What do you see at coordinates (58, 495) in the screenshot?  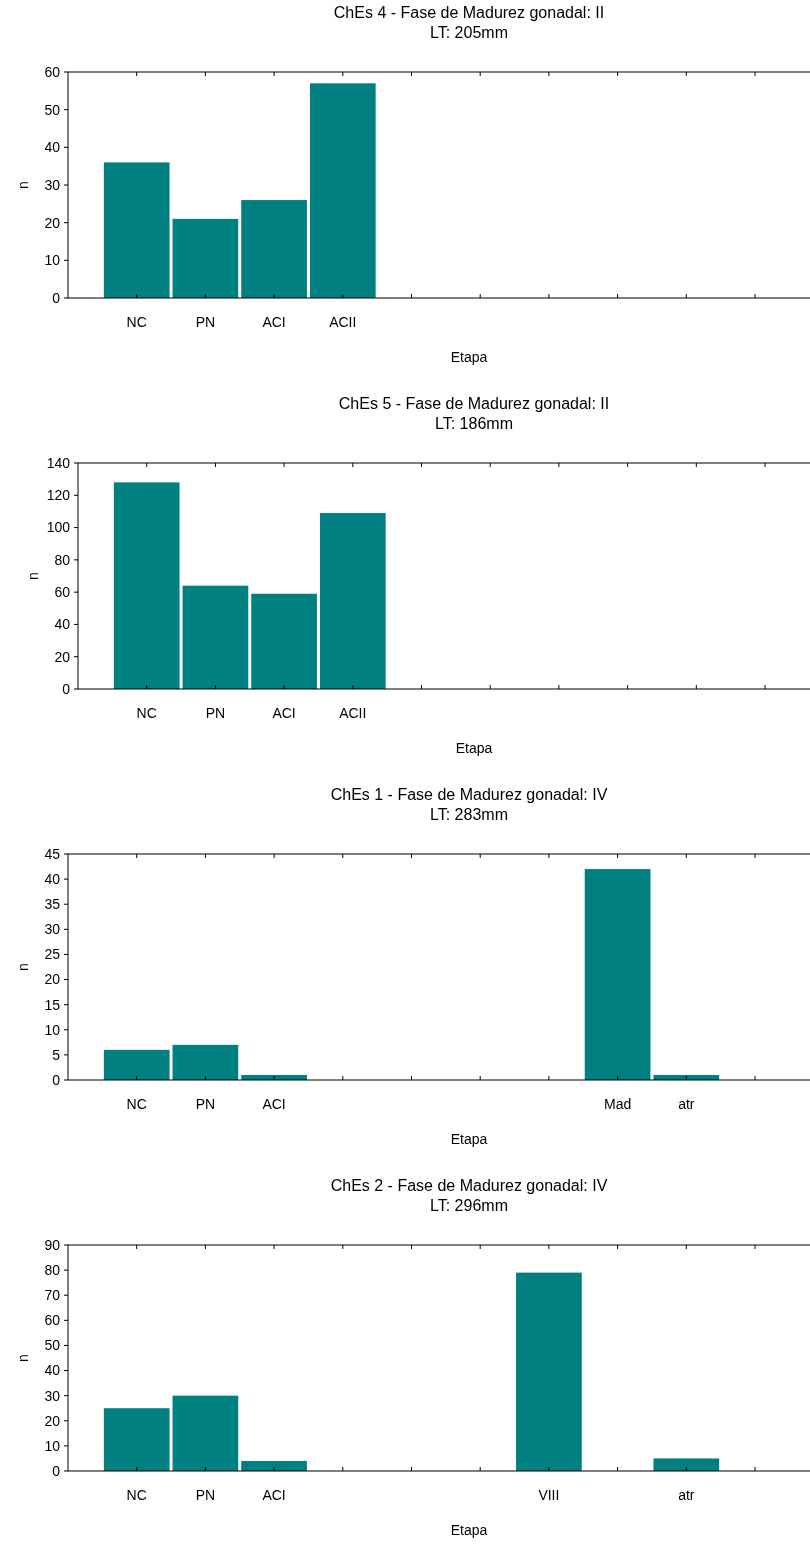 I see `y-tick-label: 120` at bounding box center [58, 495].